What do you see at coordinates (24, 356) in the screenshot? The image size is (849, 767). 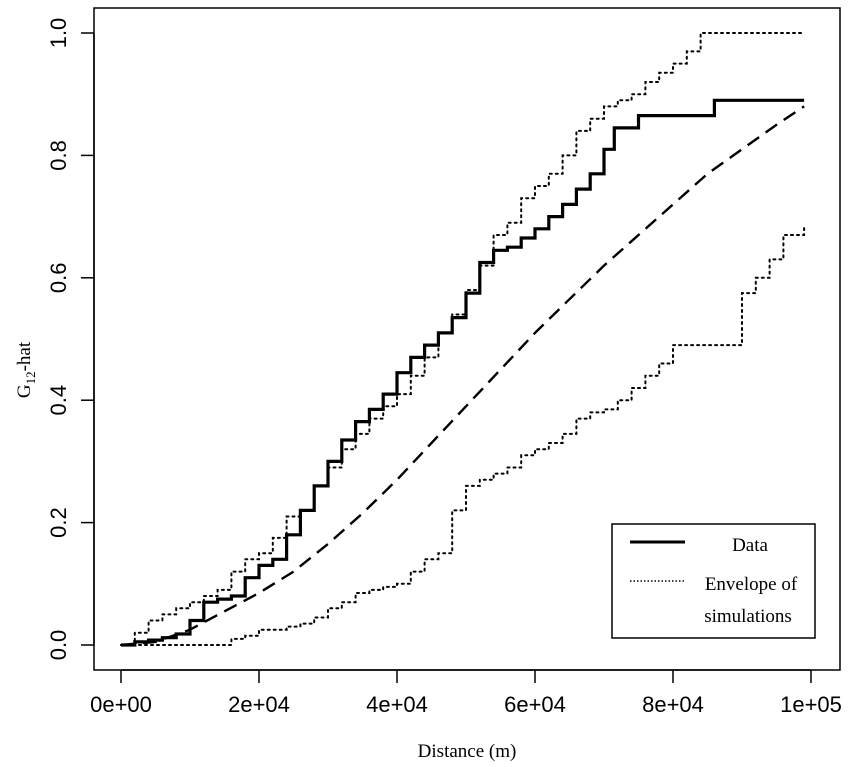 I see `y-axis-title-rest: -hat` at bounding box center [24, 356].